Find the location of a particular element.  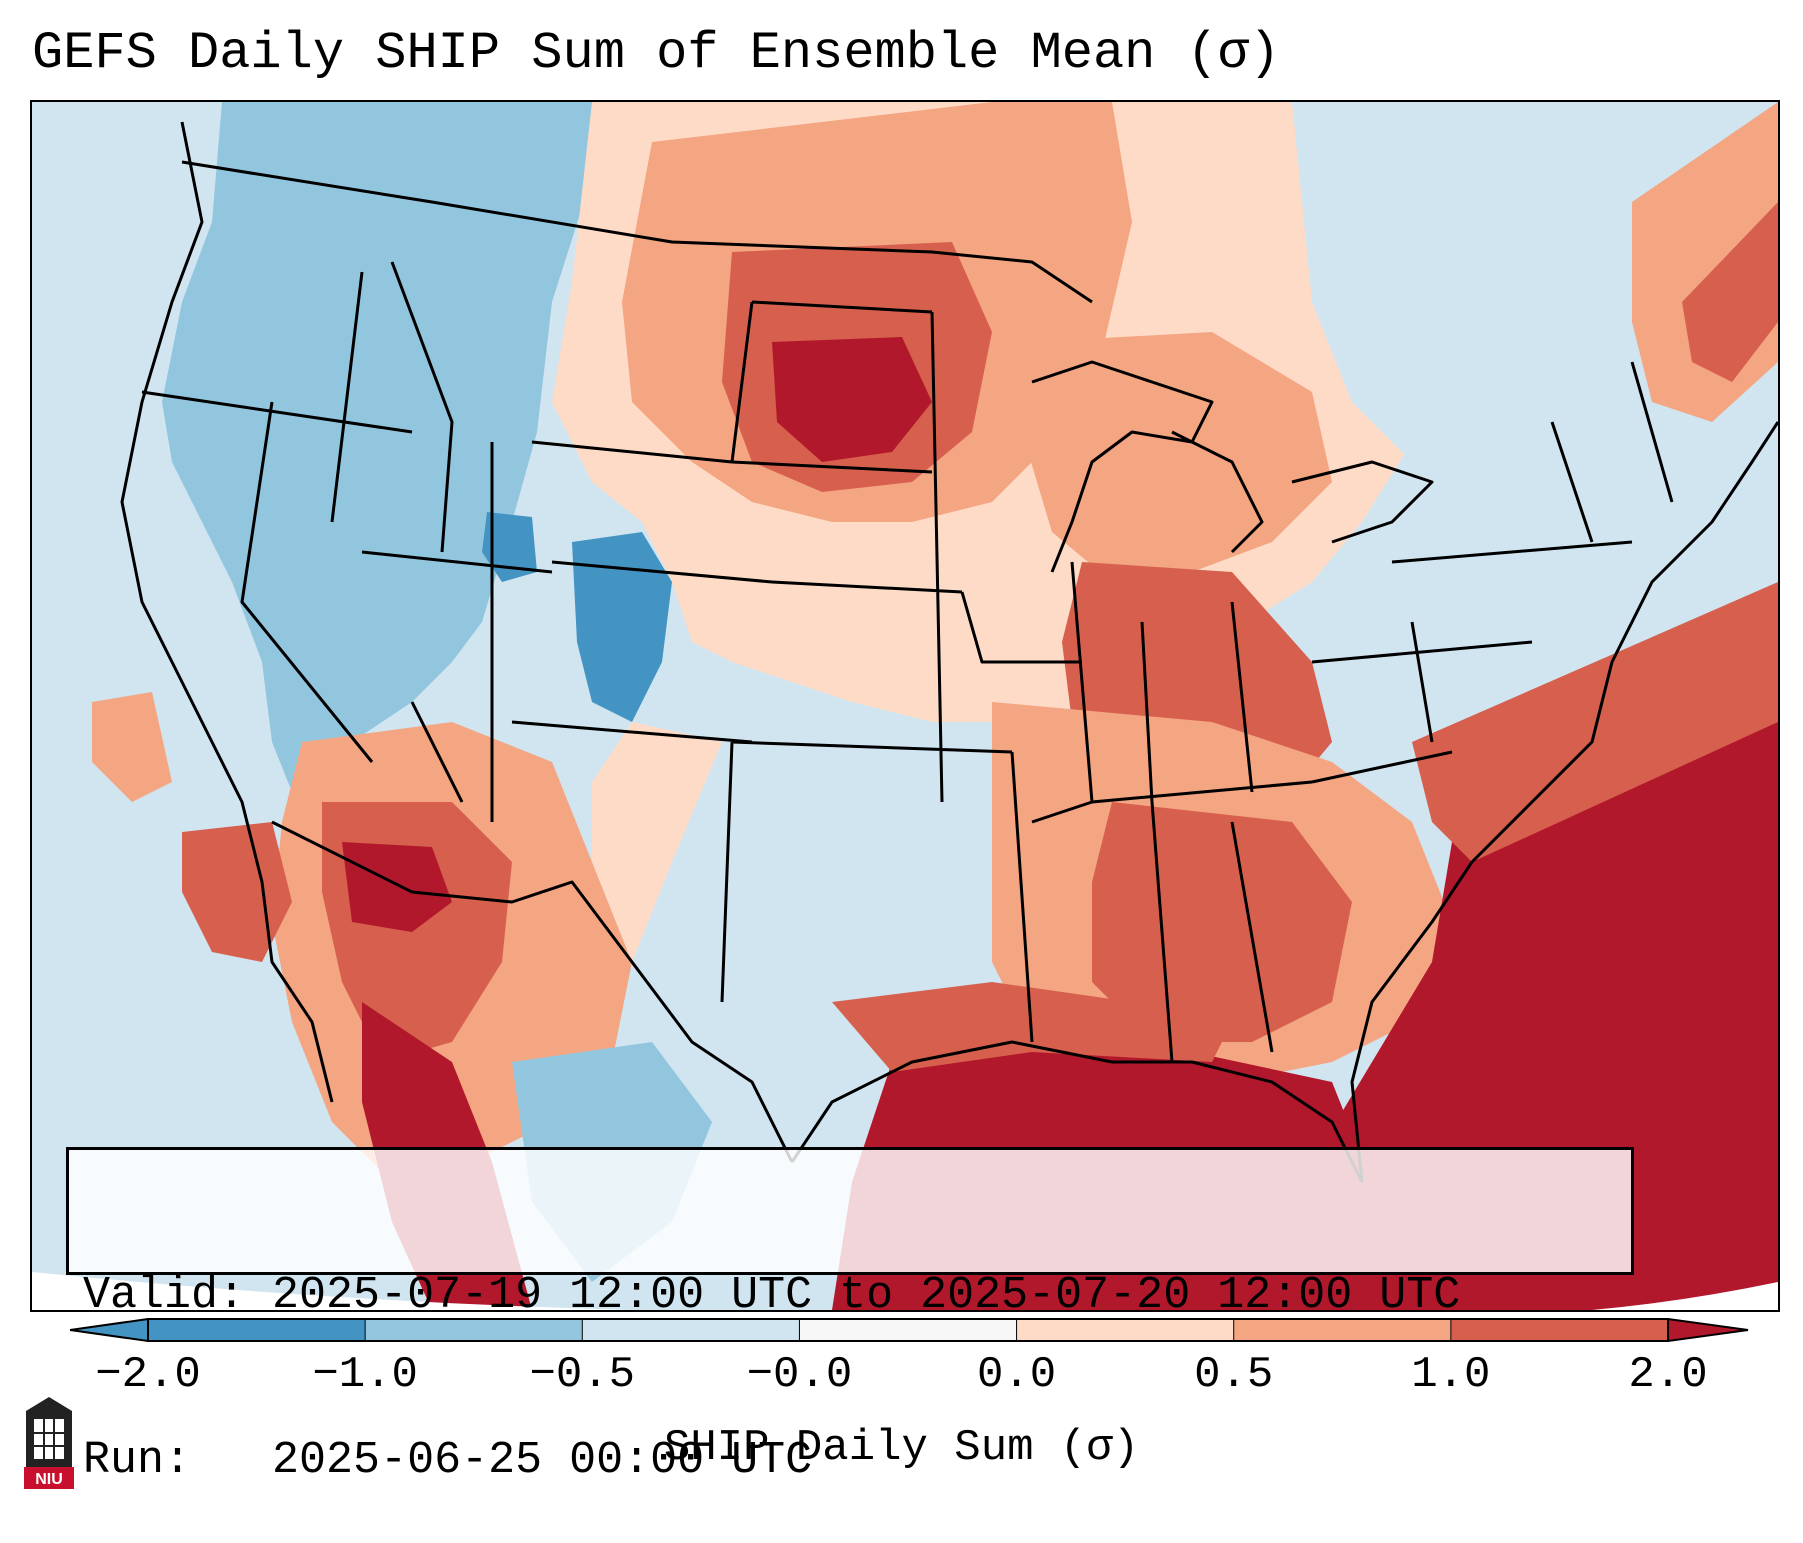

tower-window is located at coordinates (49, 1439).